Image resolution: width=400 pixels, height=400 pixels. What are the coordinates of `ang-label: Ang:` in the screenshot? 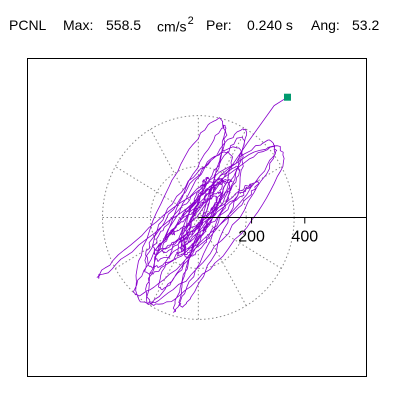 It's located at (325, 25).